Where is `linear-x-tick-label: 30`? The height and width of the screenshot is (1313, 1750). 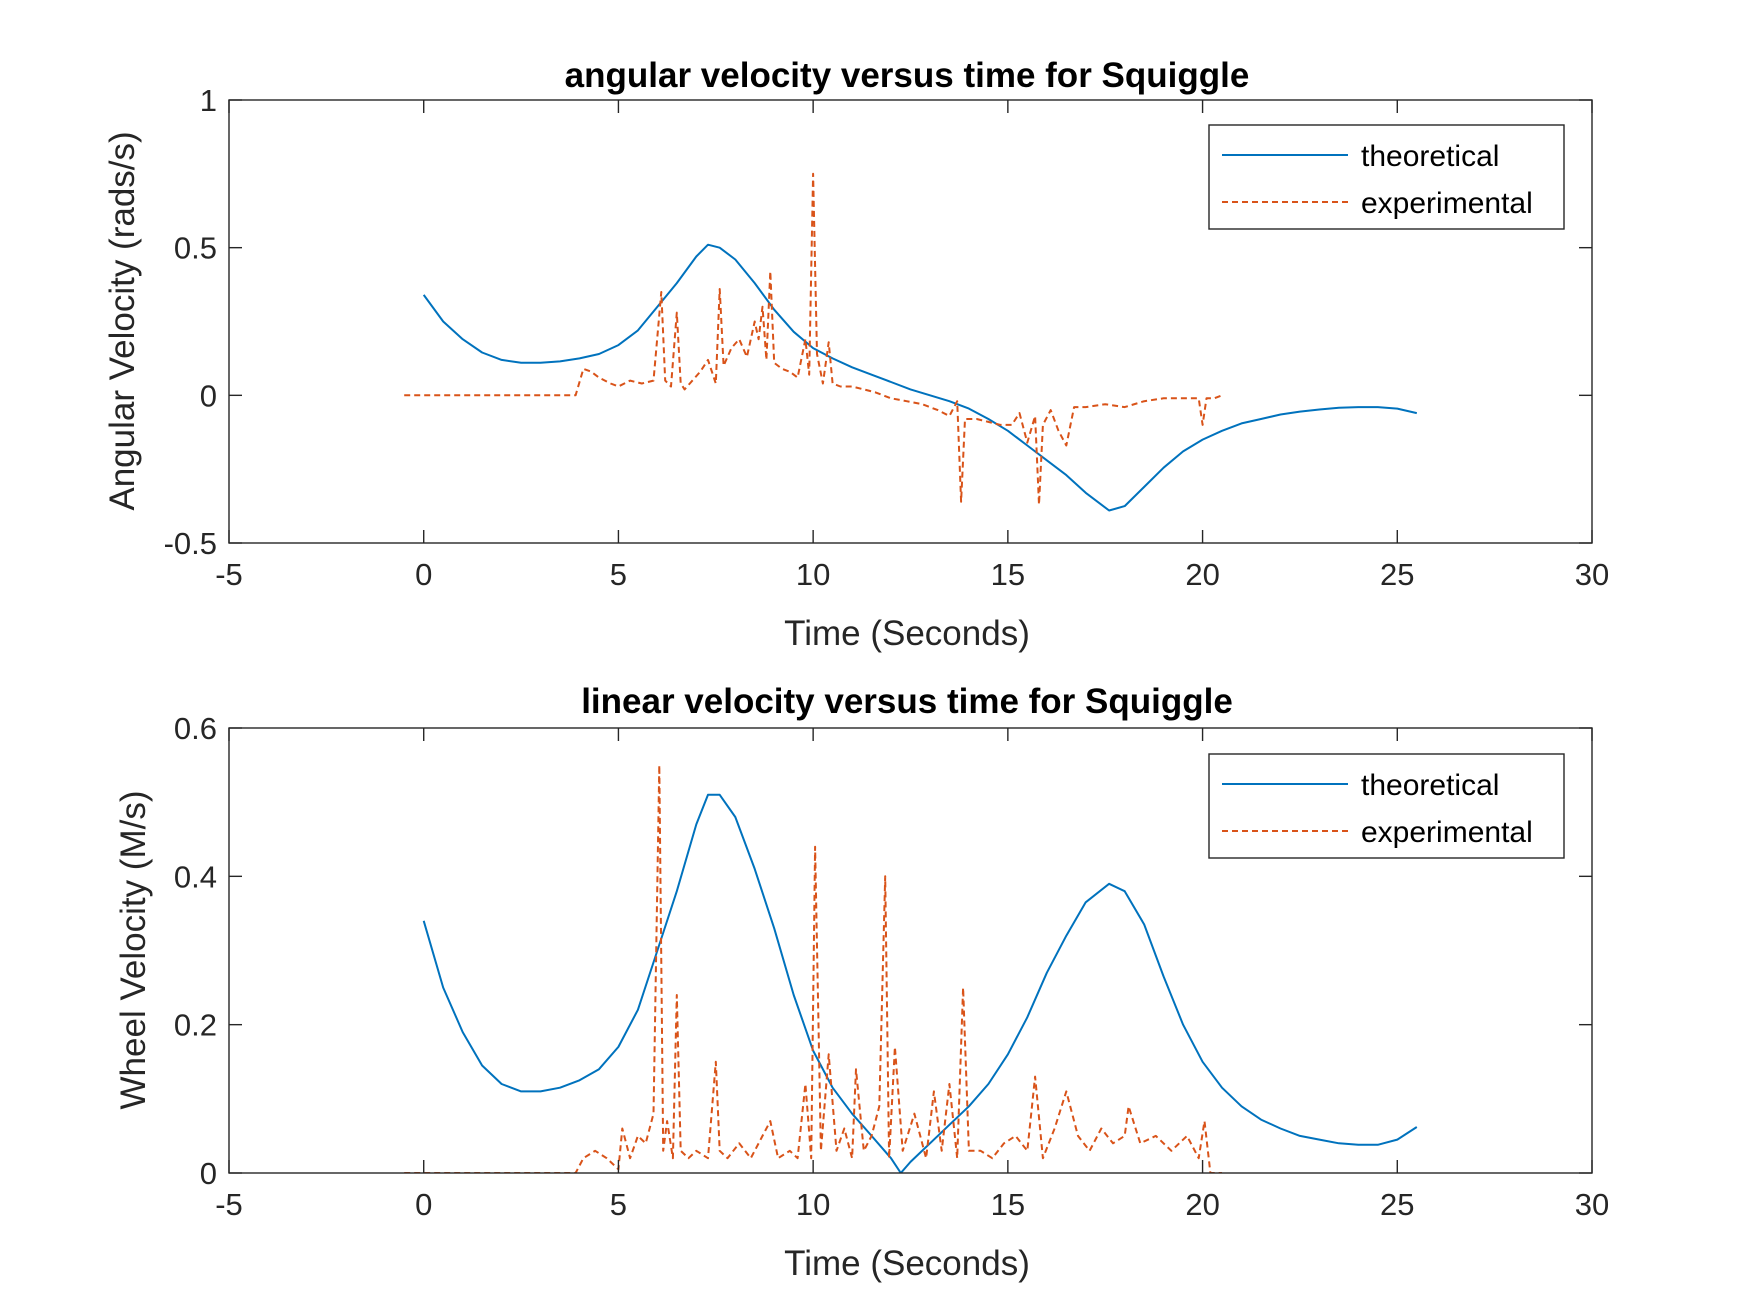 linear-x-tick-label: 30 is located at coordinates (1592, 1204).